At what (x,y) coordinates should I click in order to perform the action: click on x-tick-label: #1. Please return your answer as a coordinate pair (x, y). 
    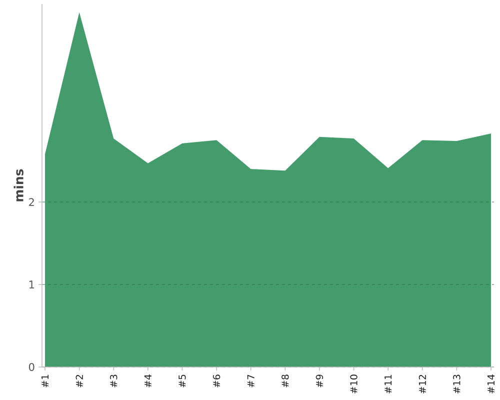
    Looking at the image, I should click on (45, 381).